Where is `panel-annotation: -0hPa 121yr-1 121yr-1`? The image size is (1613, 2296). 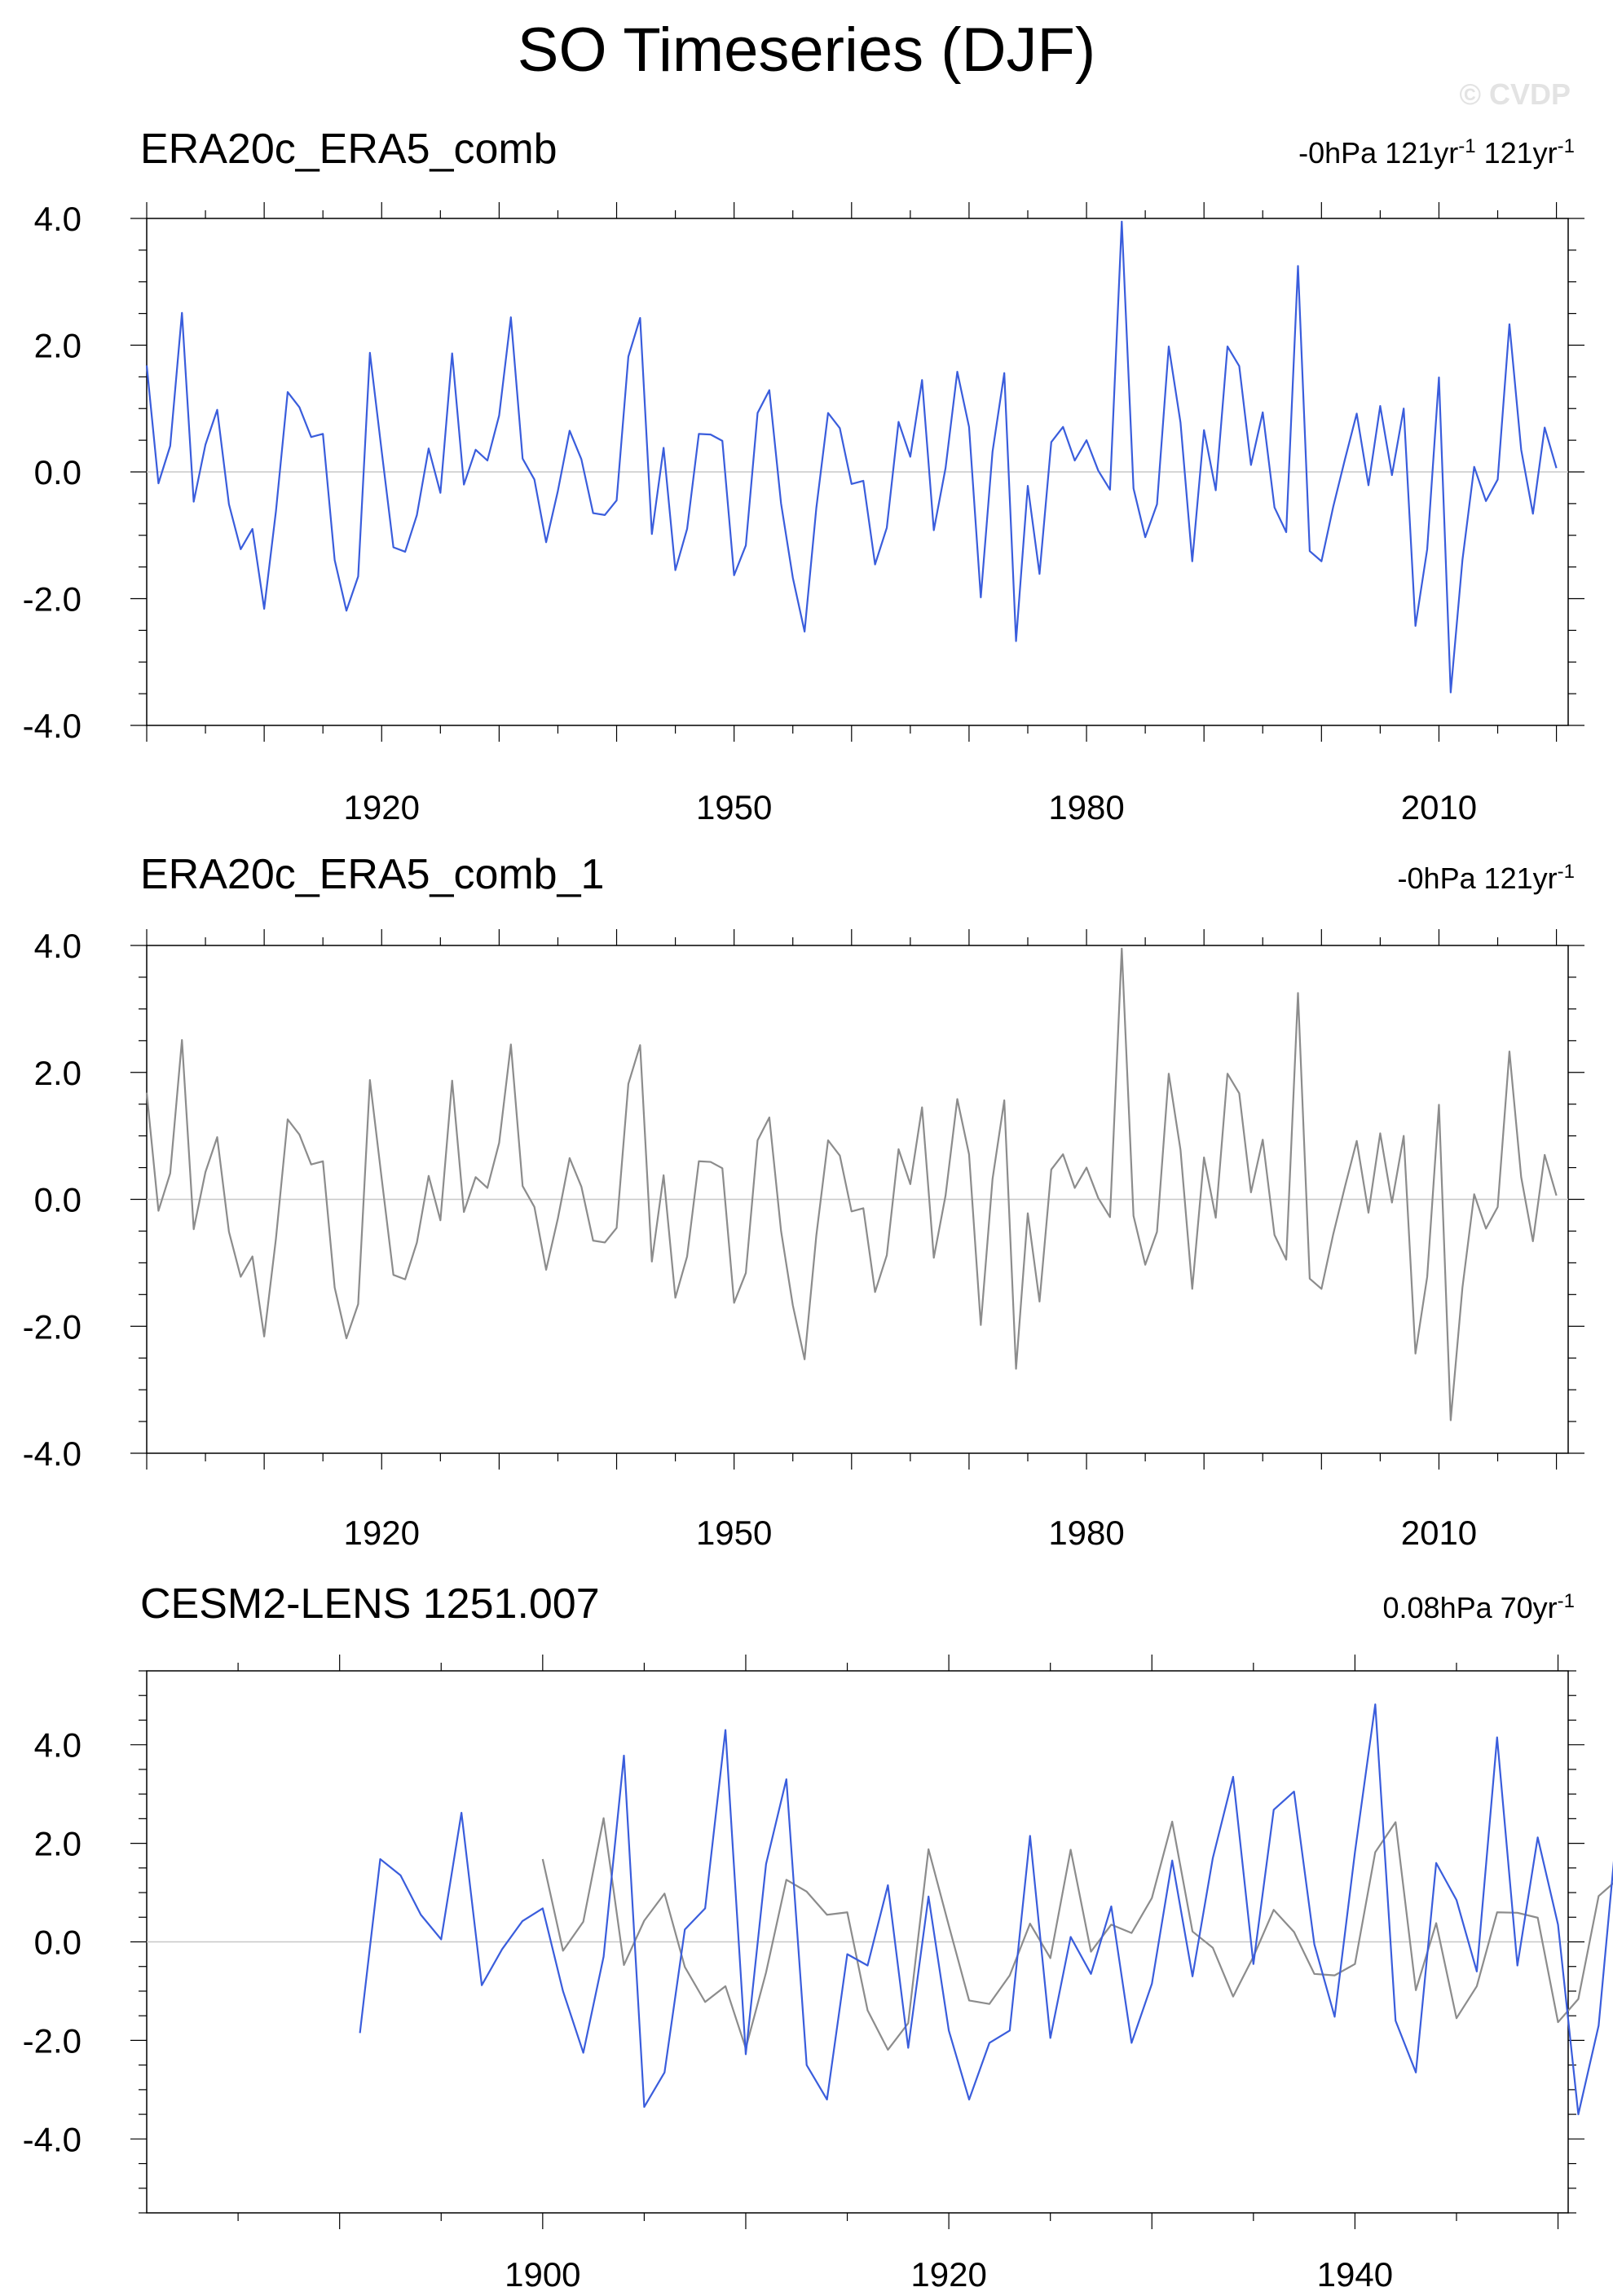 panel-annotation: -0hPa 121yr-1 121yr-1 is located at coordinates (1436, 152).